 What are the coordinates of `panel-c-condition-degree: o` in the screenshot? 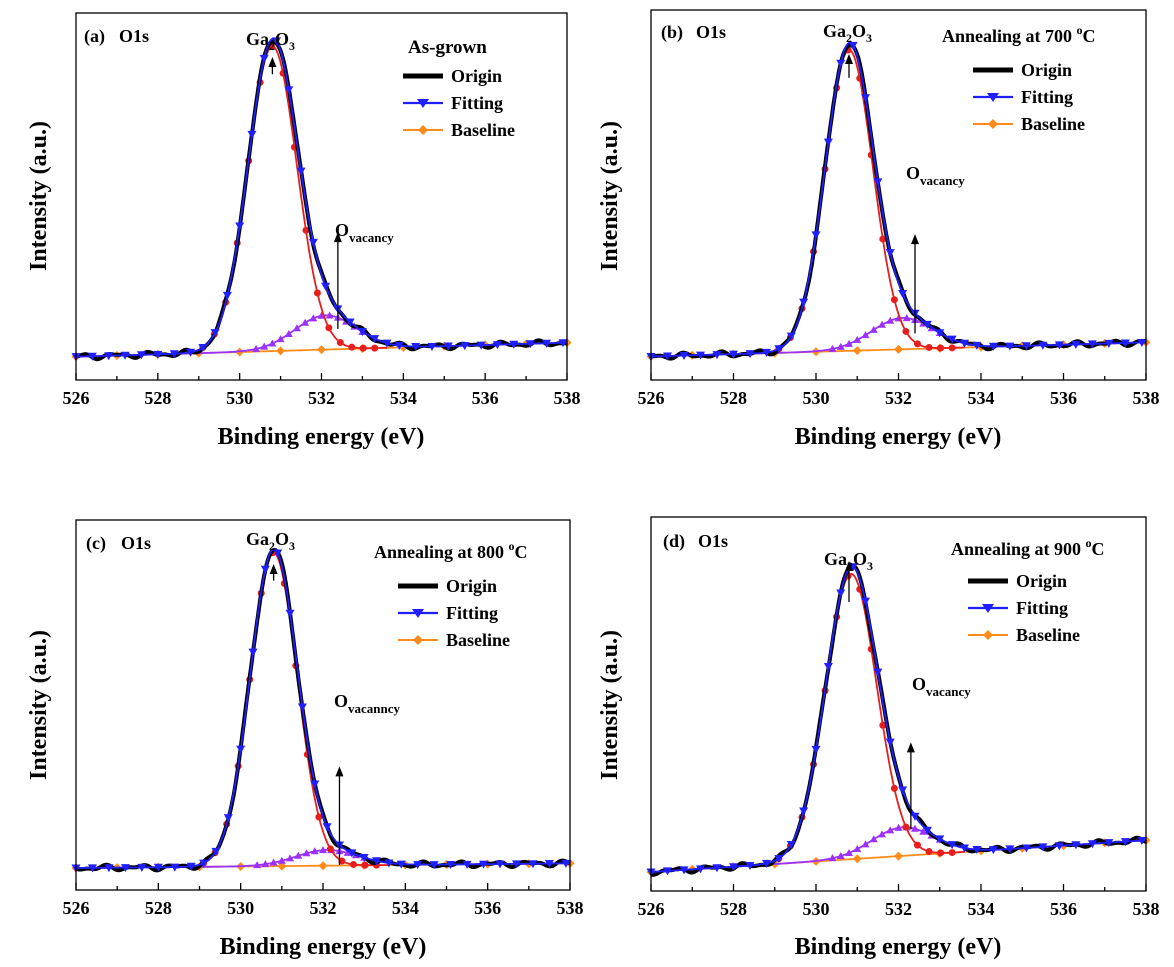 It's located at (512, 546).